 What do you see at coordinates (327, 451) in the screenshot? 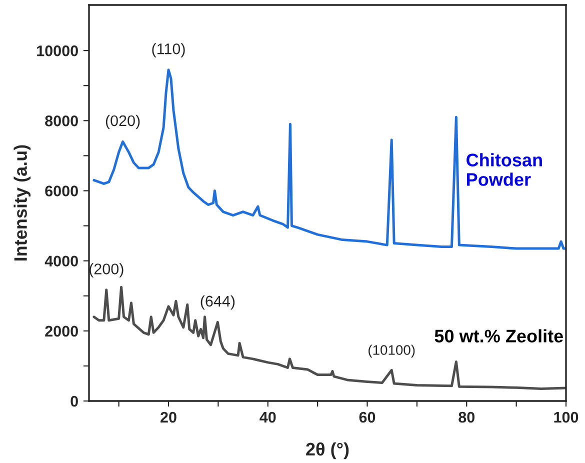
I see `x-axis-title: 2θ (°)` at bounding box center [327, 451].